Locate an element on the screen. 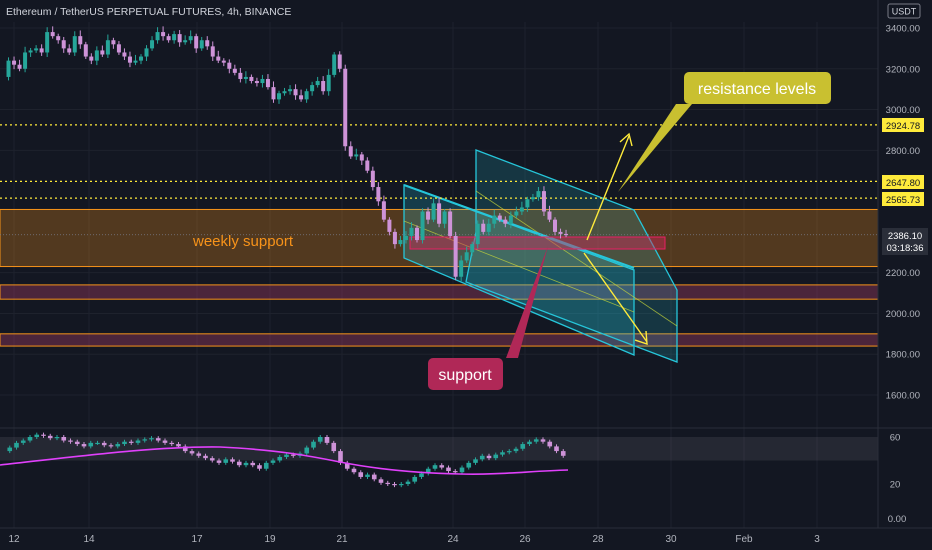 This screenshot has width=932, height=550. currency-label: USDT is located at coordinates (904, 12).